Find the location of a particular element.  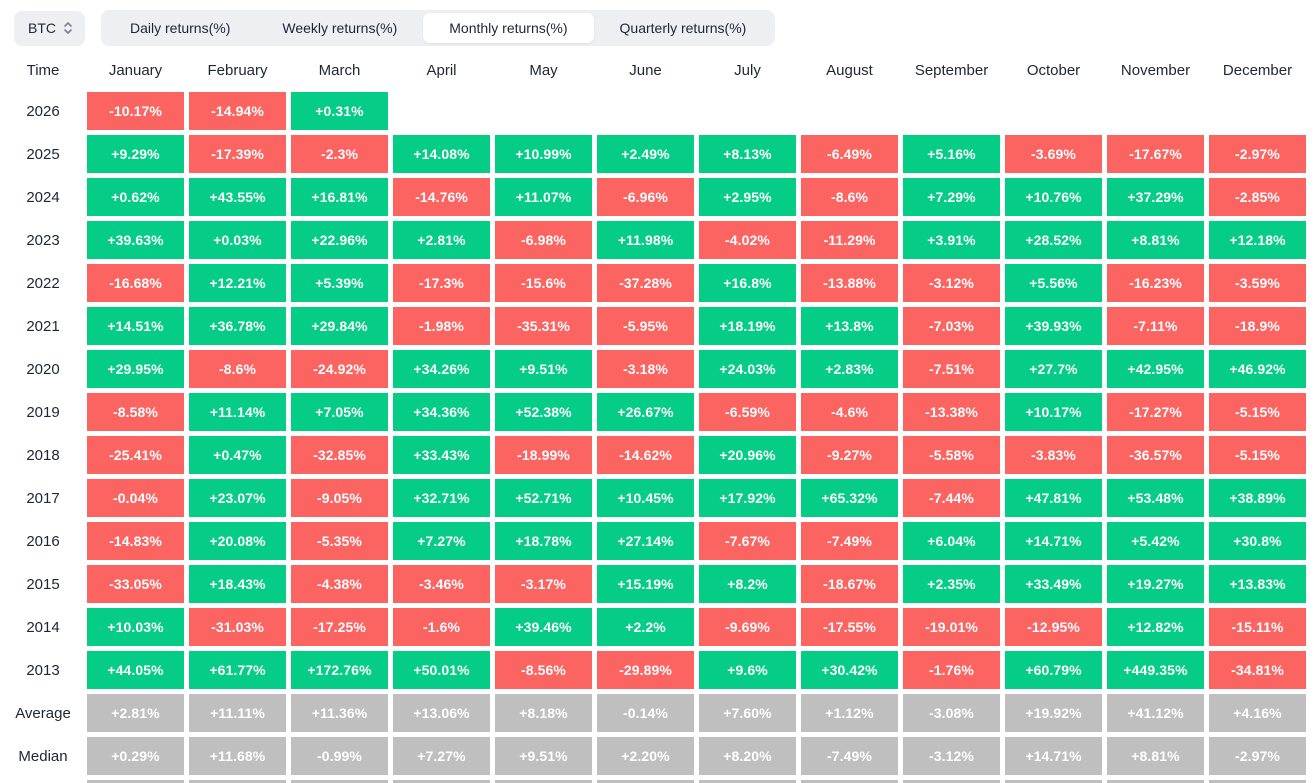

return-cell: +12.82% is located at coordinates (1155, 627).